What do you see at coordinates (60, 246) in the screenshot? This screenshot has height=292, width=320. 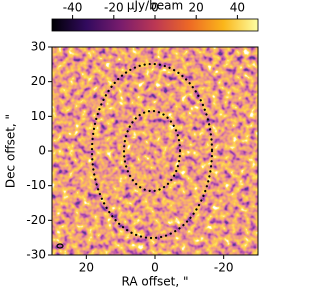 I see `beam` at bounding box center [60, 246].